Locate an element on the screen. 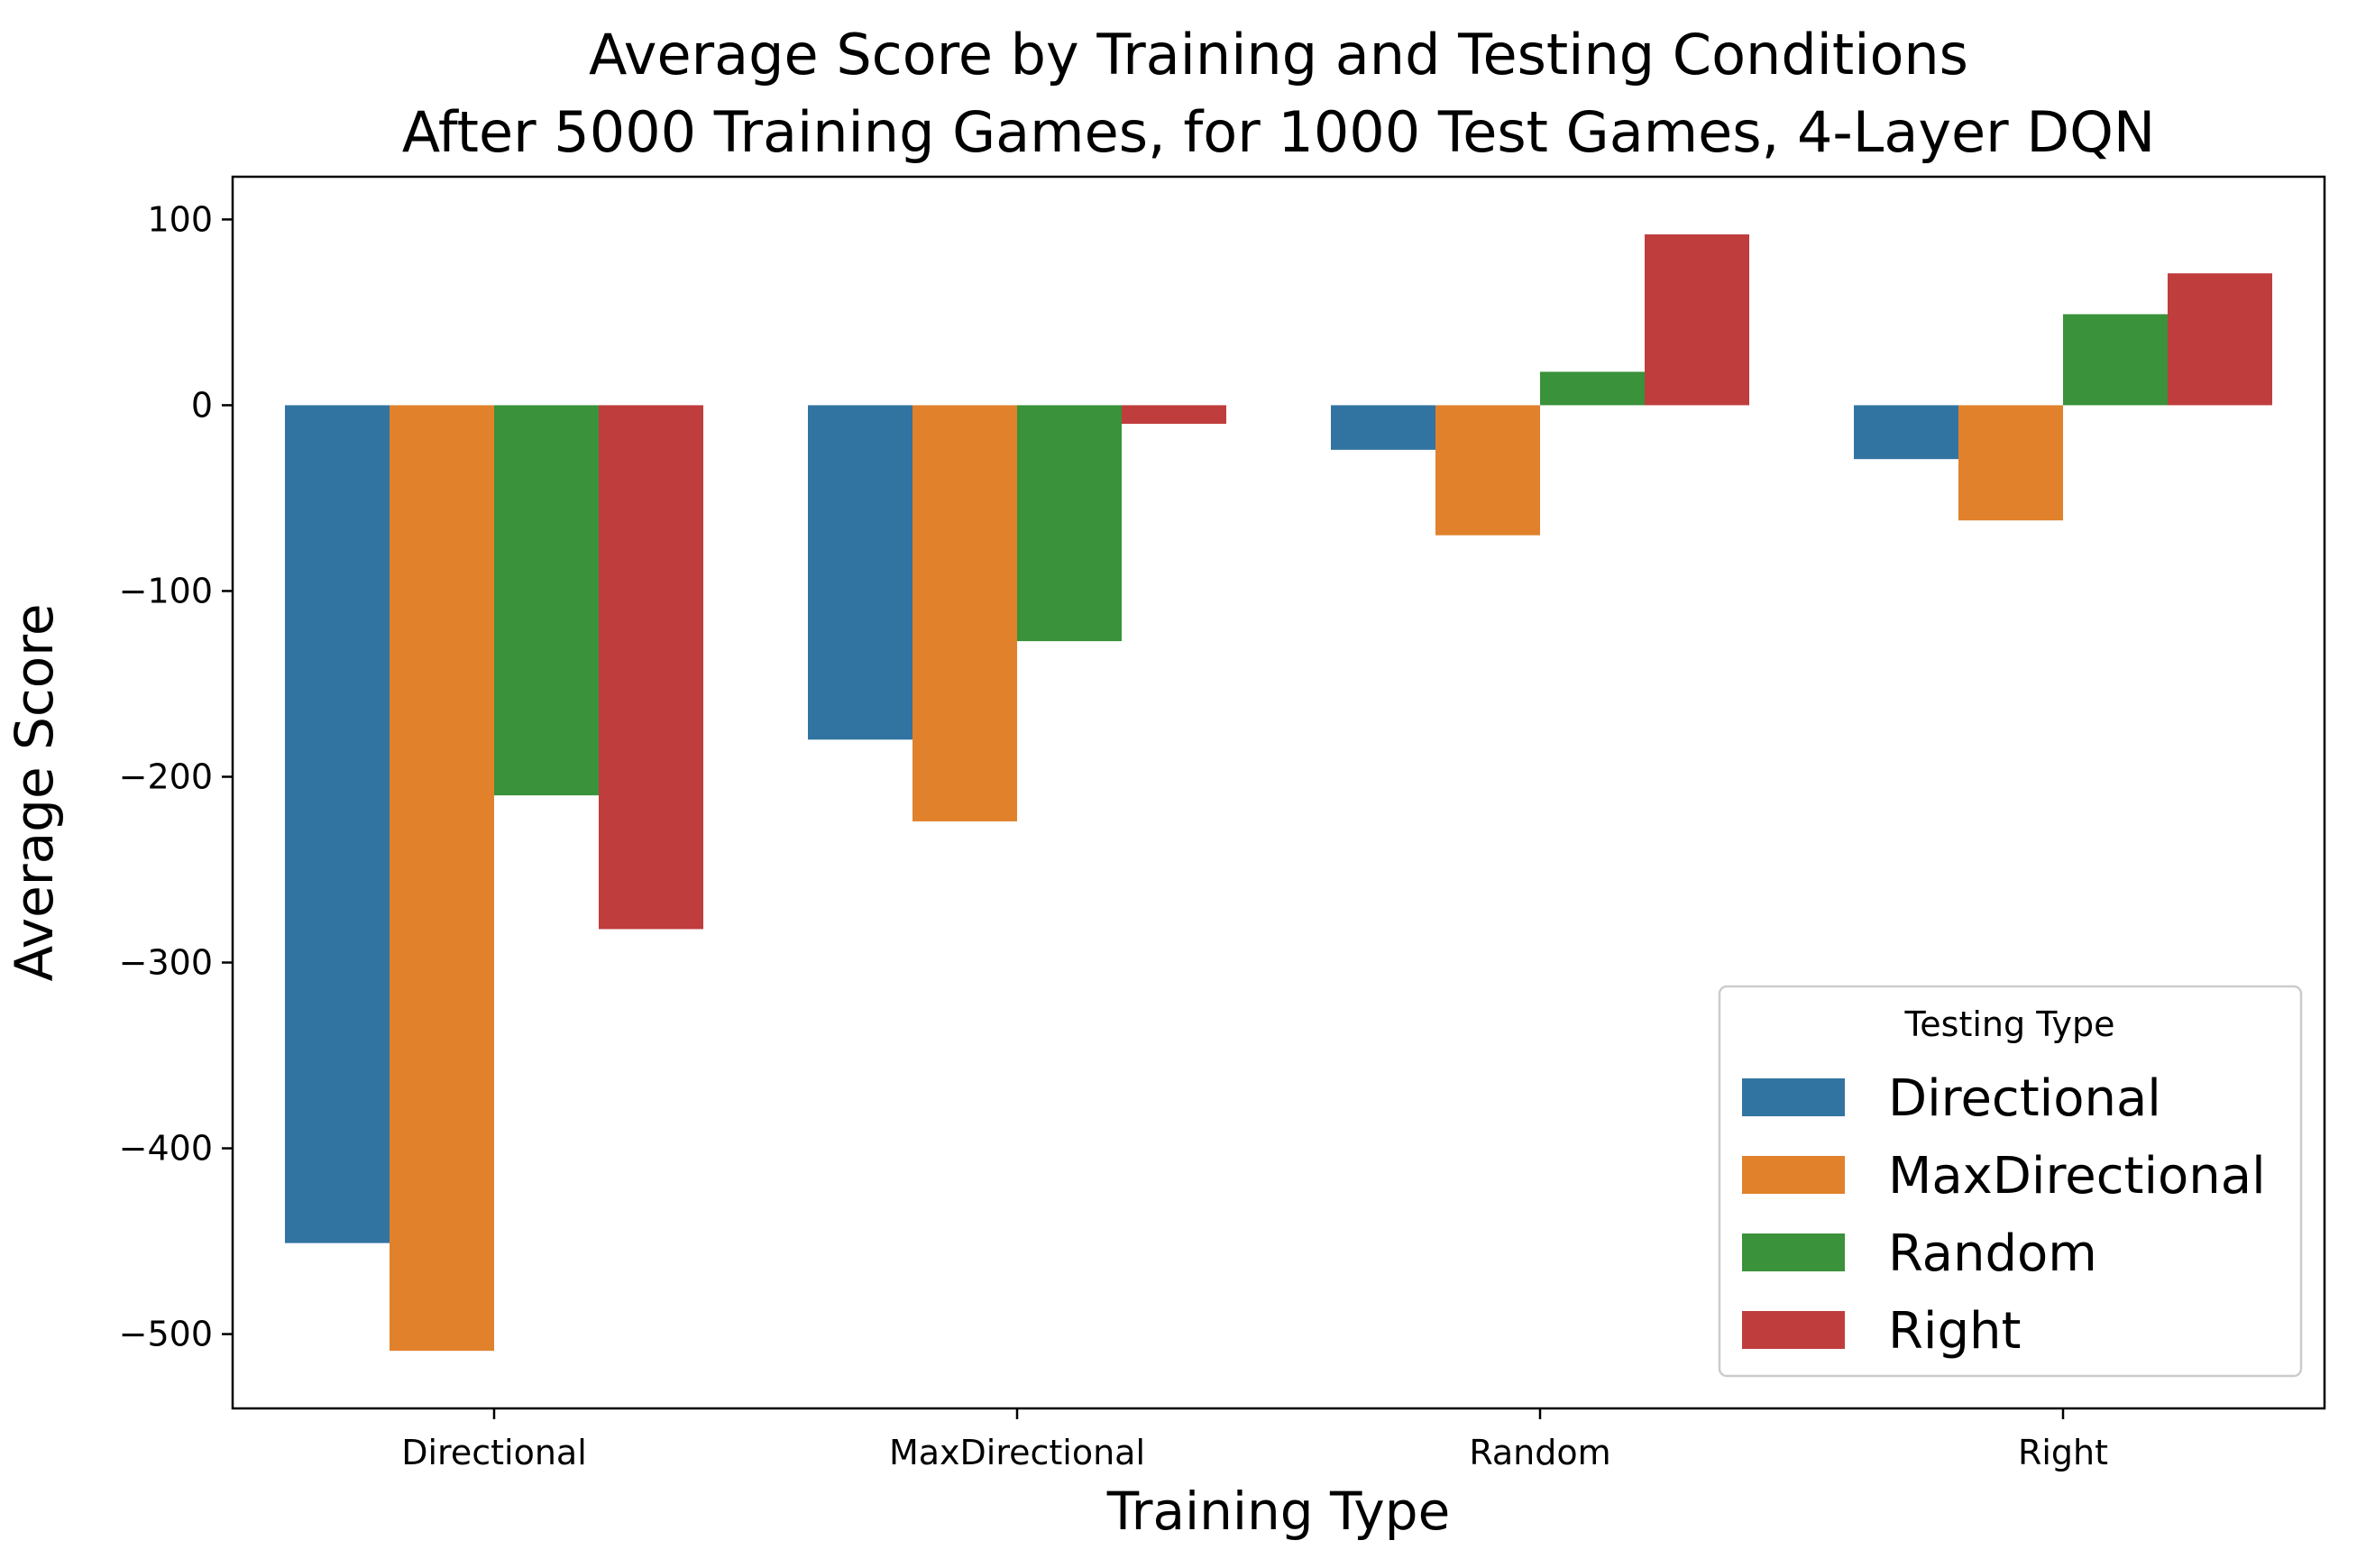 This screenshot has width=2366, height=1568. bar-directional-random is located at coordinates (546, 600).